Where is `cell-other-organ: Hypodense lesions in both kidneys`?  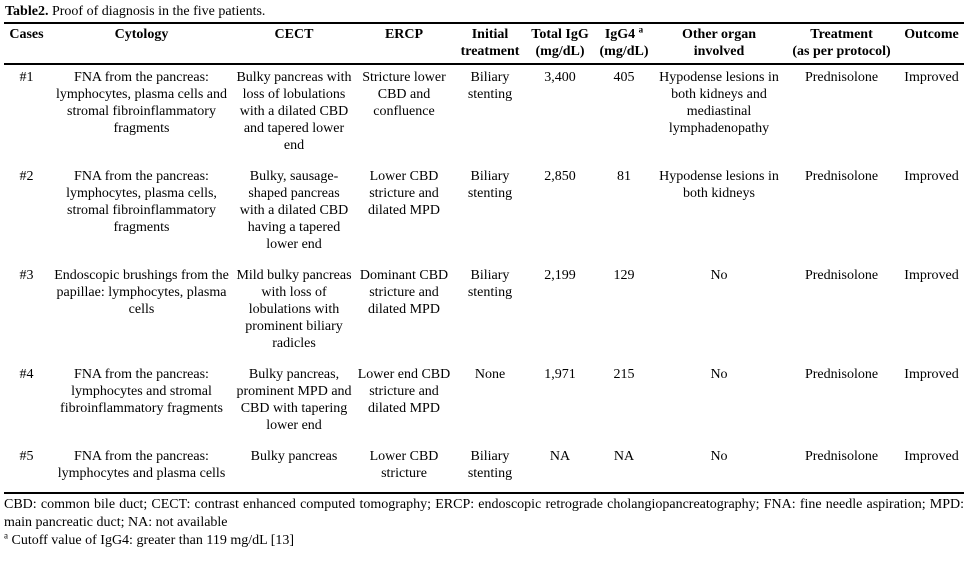
cell-other-organ: Hypodense lesions in both kidneys is located at coordinates (719, 185).